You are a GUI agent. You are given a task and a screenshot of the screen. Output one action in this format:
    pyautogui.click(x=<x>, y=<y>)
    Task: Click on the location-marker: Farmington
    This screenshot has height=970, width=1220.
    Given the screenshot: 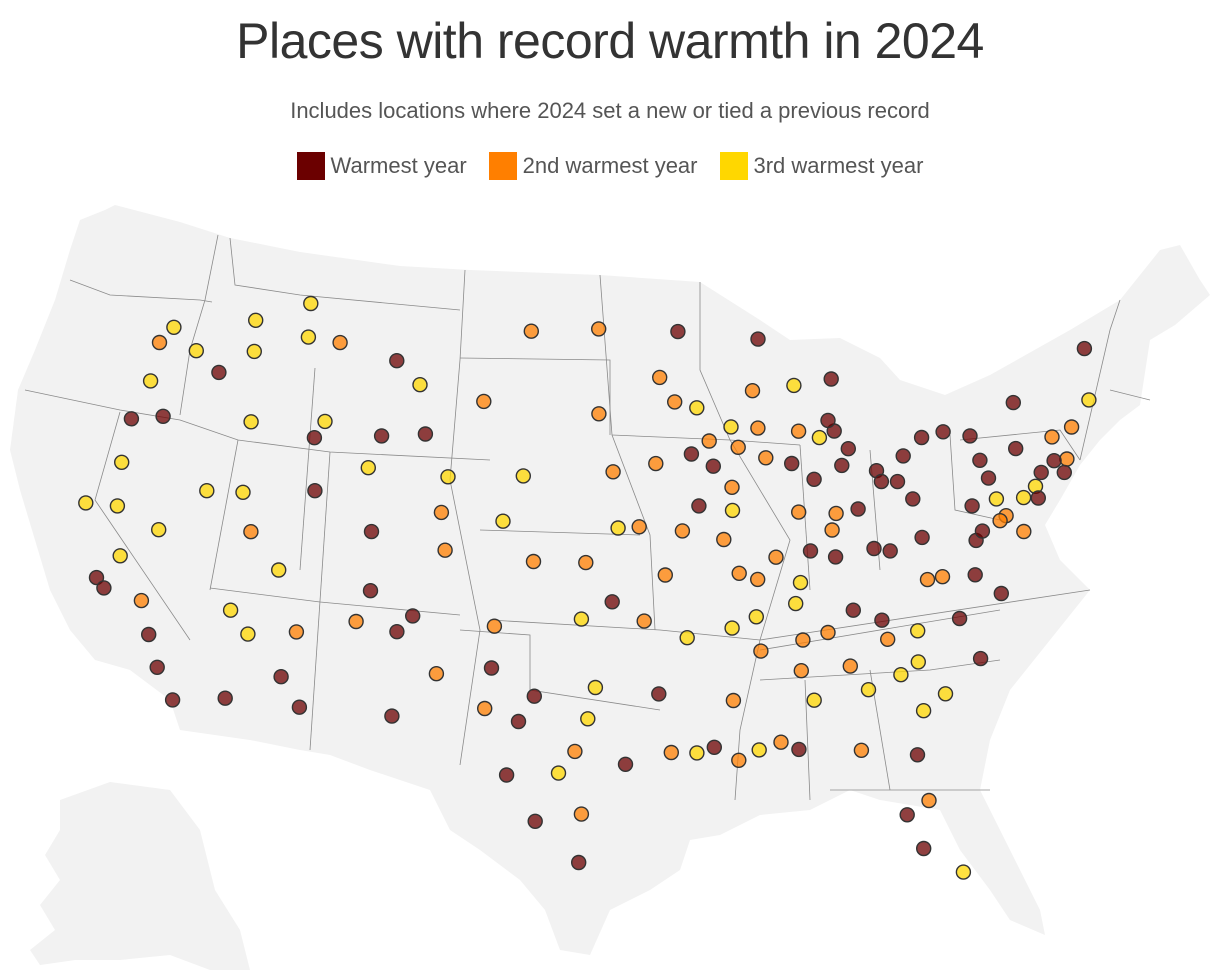 What is the action you would take?
    pyautogui.click(x=370, y=591)
    